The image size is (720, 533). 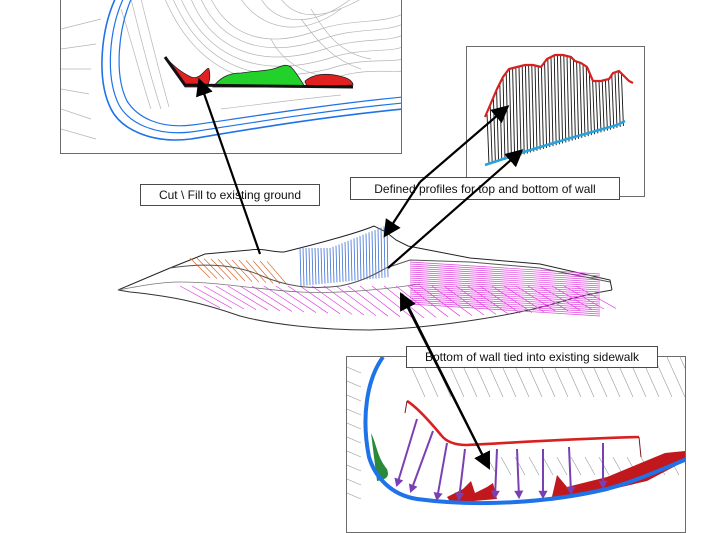 I want to click on road-alignment, so click(x=251, y=70).